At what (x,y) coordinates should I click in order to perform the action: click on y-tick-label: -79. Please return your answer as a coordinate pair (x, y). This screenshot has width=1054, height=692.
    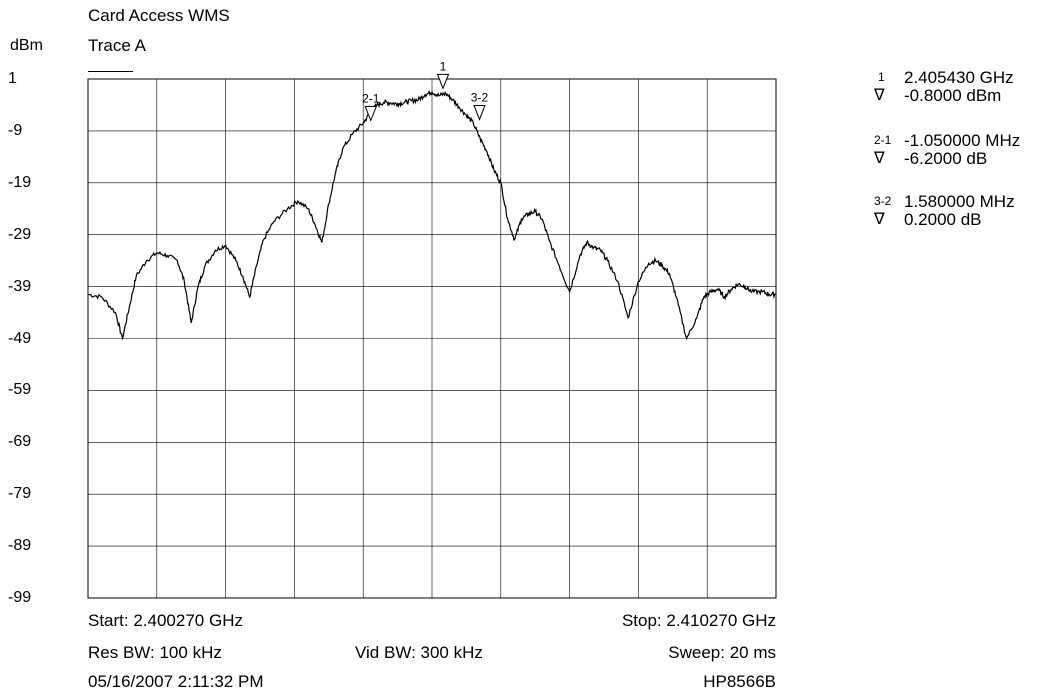
    Looking at the image, I should click on (20, 494).